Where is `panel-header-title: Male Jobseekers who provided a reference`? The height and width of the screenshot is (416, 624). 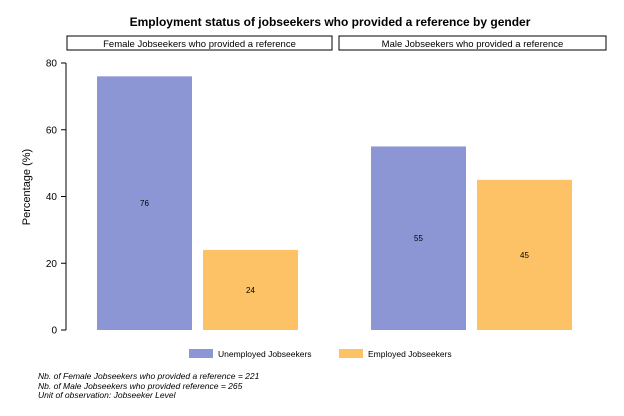 panel-header-title: Male Jobseekers who provided a reference is located at coordinates (473, 44).